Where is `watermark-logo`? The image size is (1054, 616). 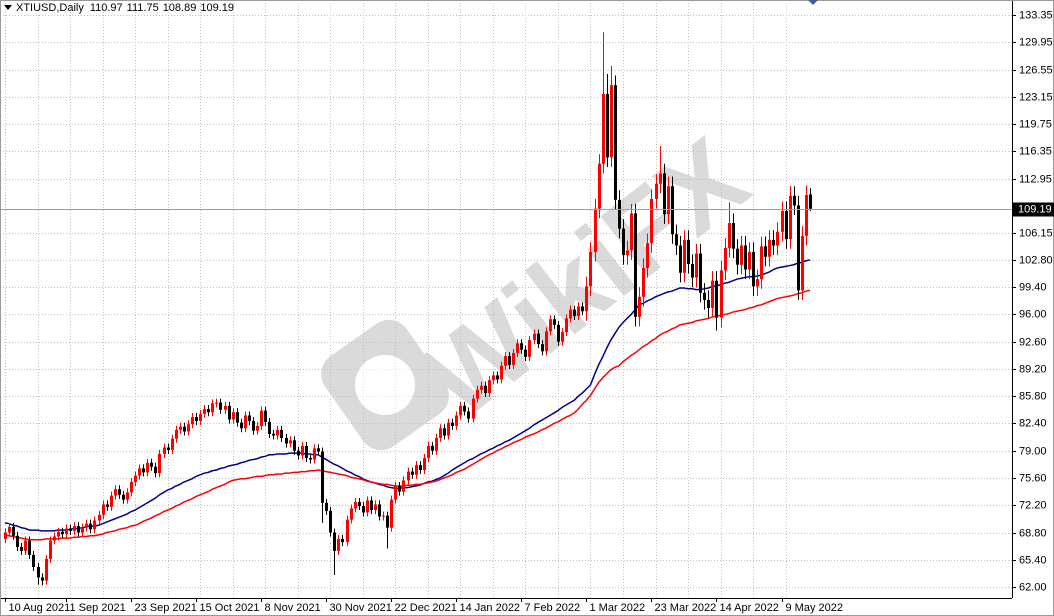 watermark-logo is located at coordinates (385, 385).